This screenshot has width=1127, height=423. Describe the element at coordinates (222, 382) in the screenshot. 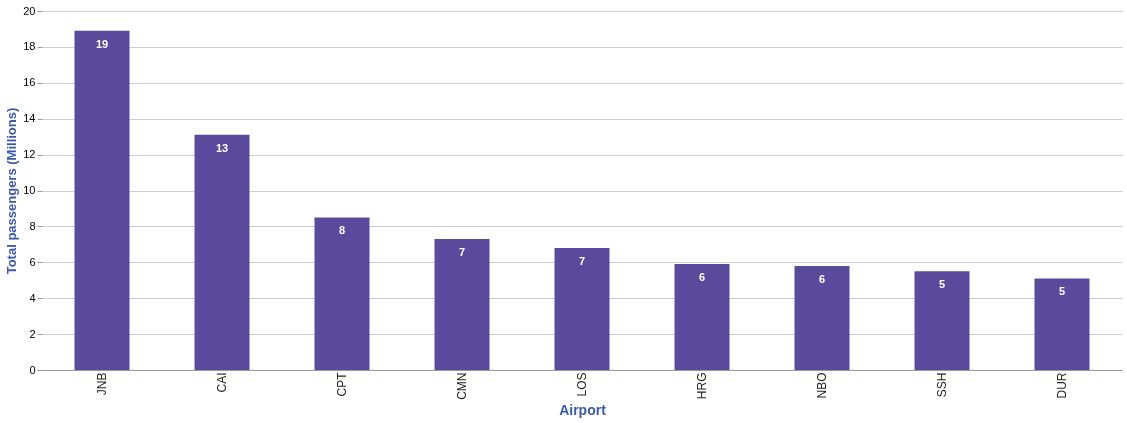

I see `x-tick-label: CAI` at that location.